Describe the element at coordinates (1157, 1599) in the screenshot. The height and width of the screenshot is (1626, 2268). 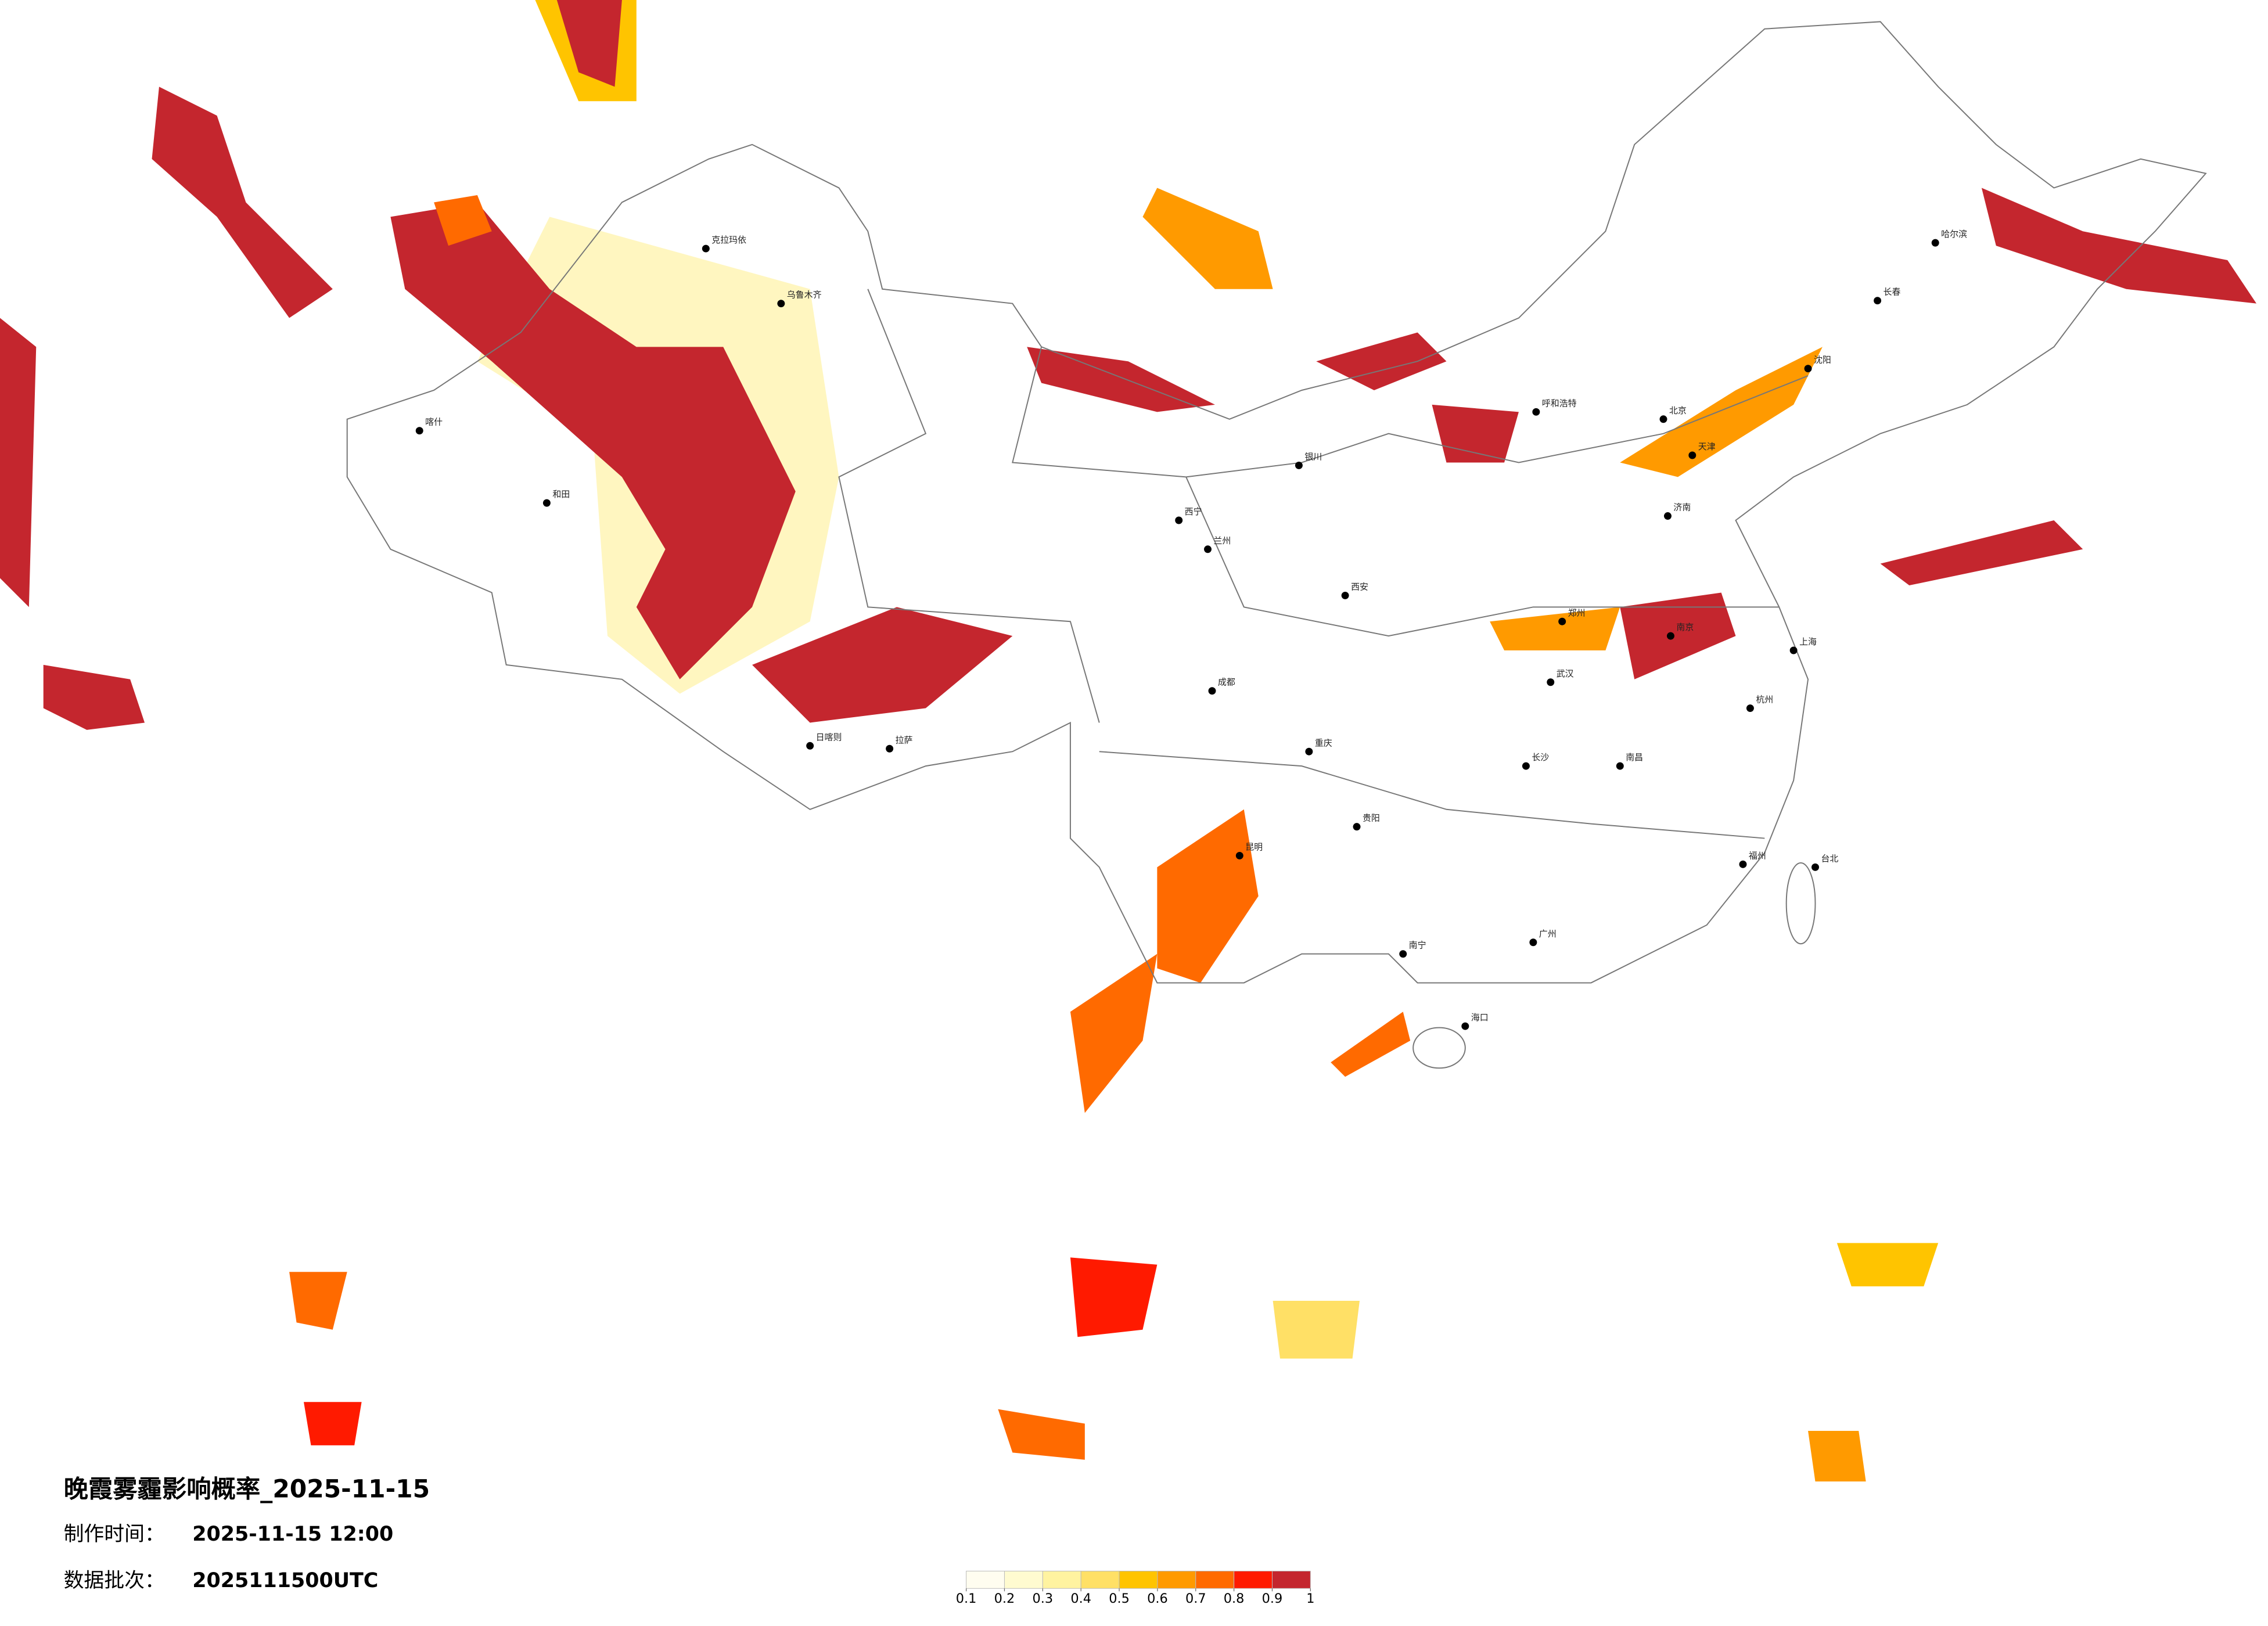
I see `colorbar-label: 0.6` at that location.